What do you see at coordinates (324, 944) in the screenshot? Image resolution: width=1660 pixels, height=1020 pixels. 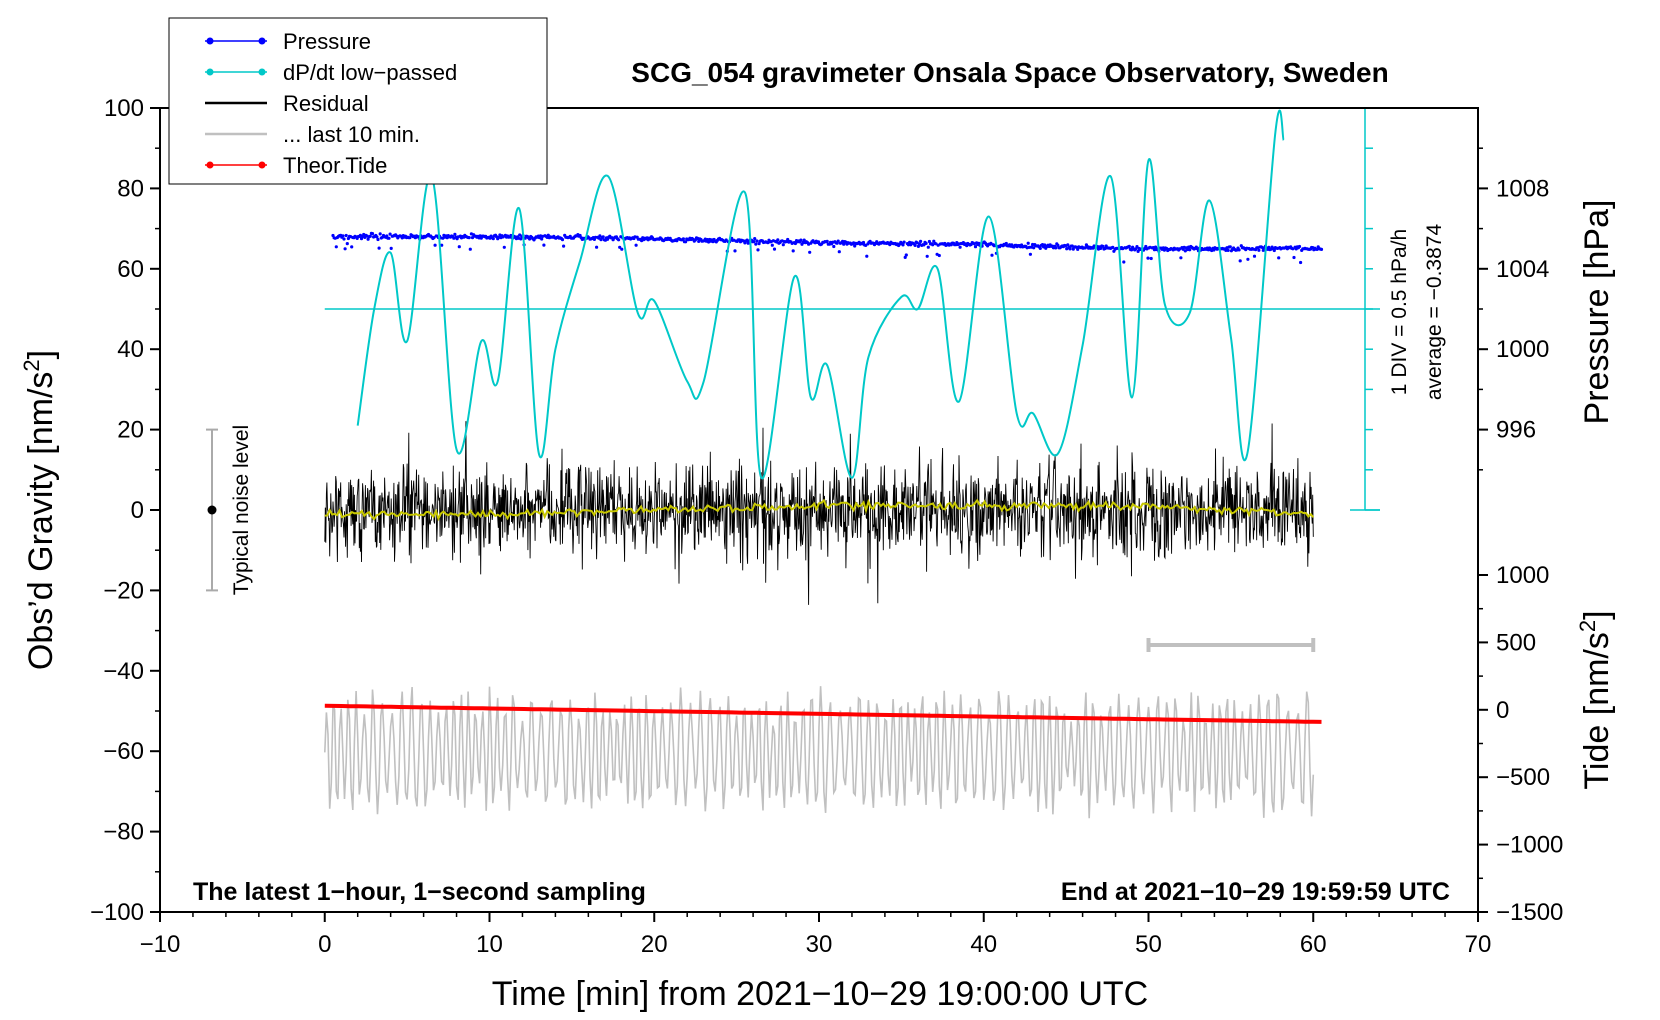 I see `x-tick-label: 0` at bounding box center [324, 944].